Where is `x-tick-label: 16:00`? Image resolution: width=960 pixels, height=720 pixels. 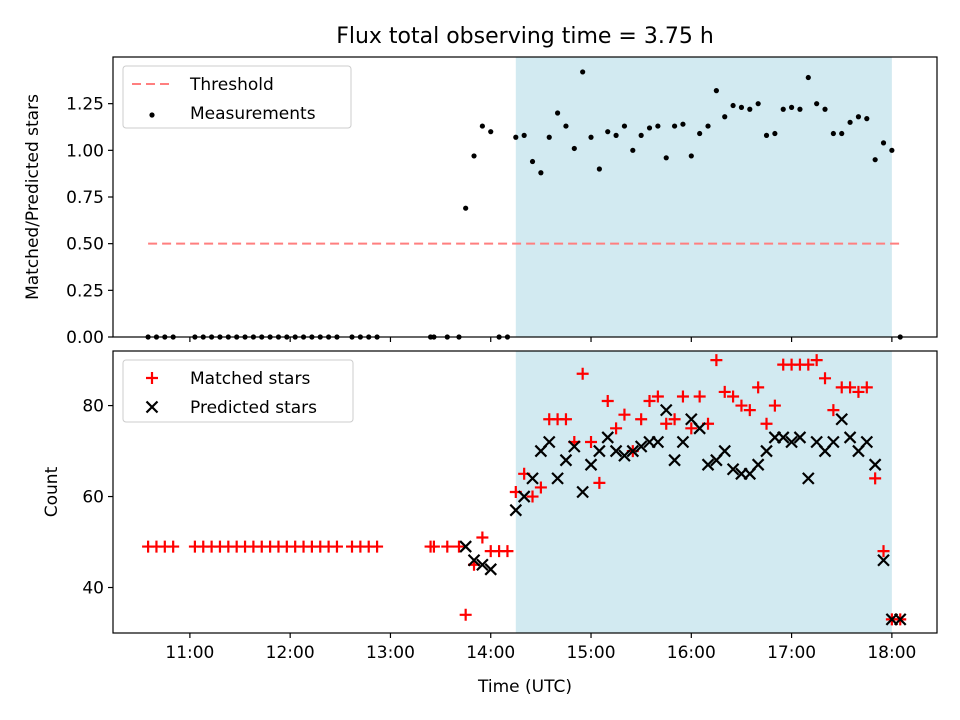
x-tick-label: 16:00 is located at coordinates (691, 653).